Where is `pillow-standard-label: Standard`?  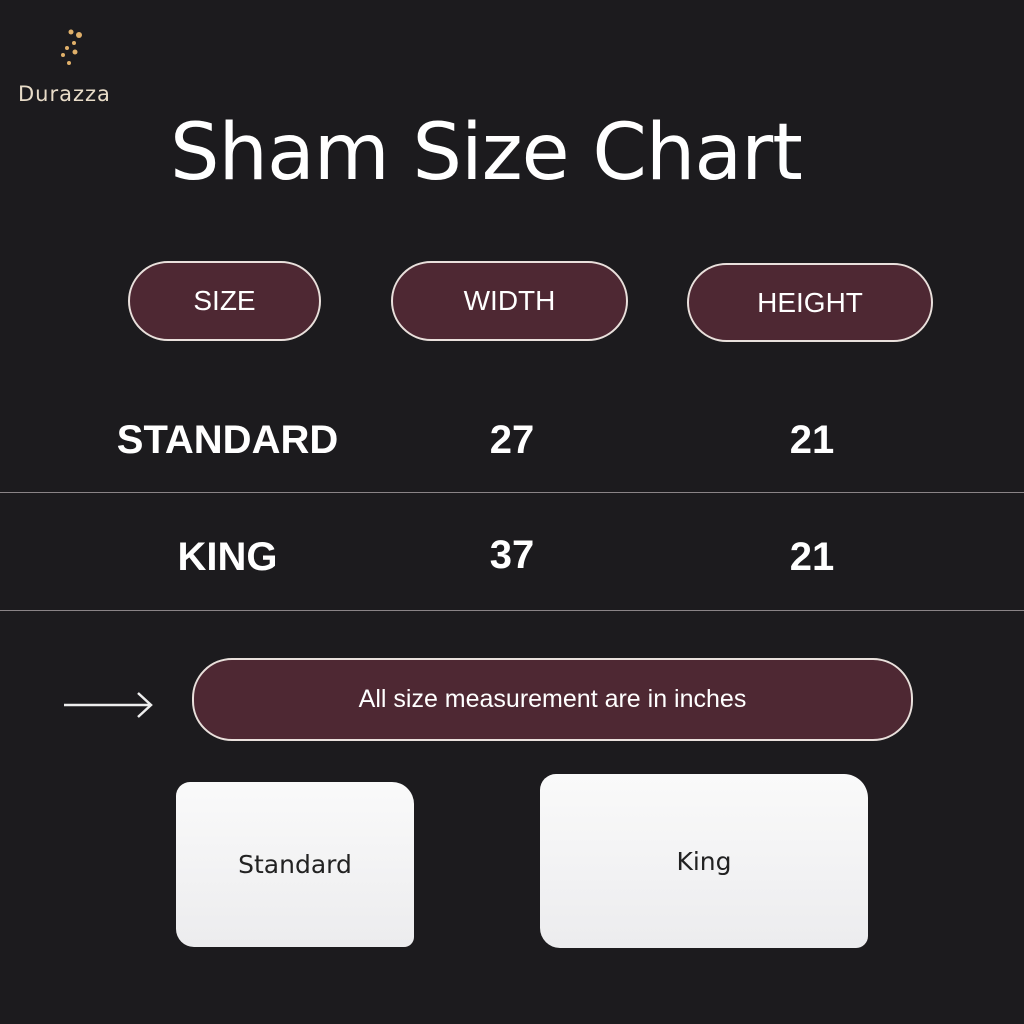
pillow-standard-label: Standard is located at coordinates (295, 864).